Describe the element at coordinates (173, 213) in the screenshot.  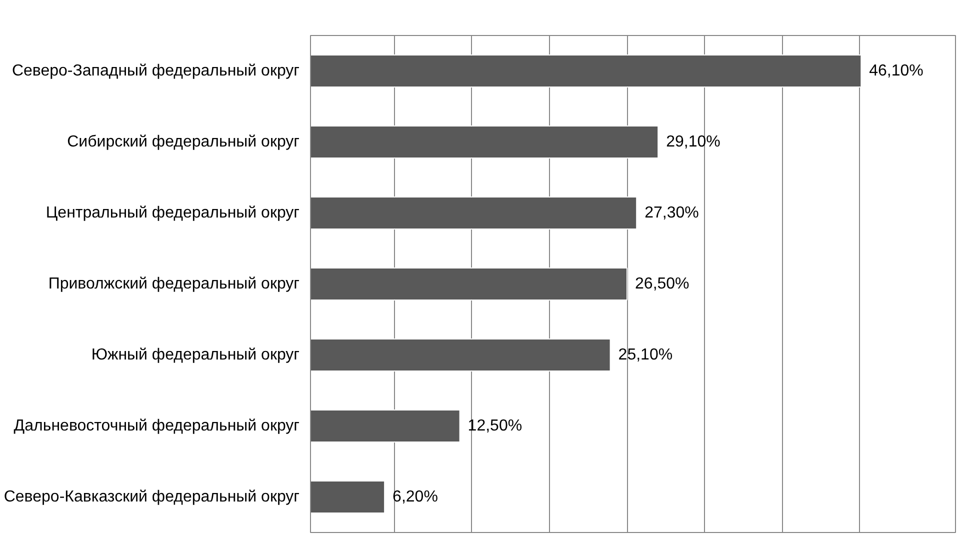
I see `y-tick-label: Центральный федеральный округ` at that location.